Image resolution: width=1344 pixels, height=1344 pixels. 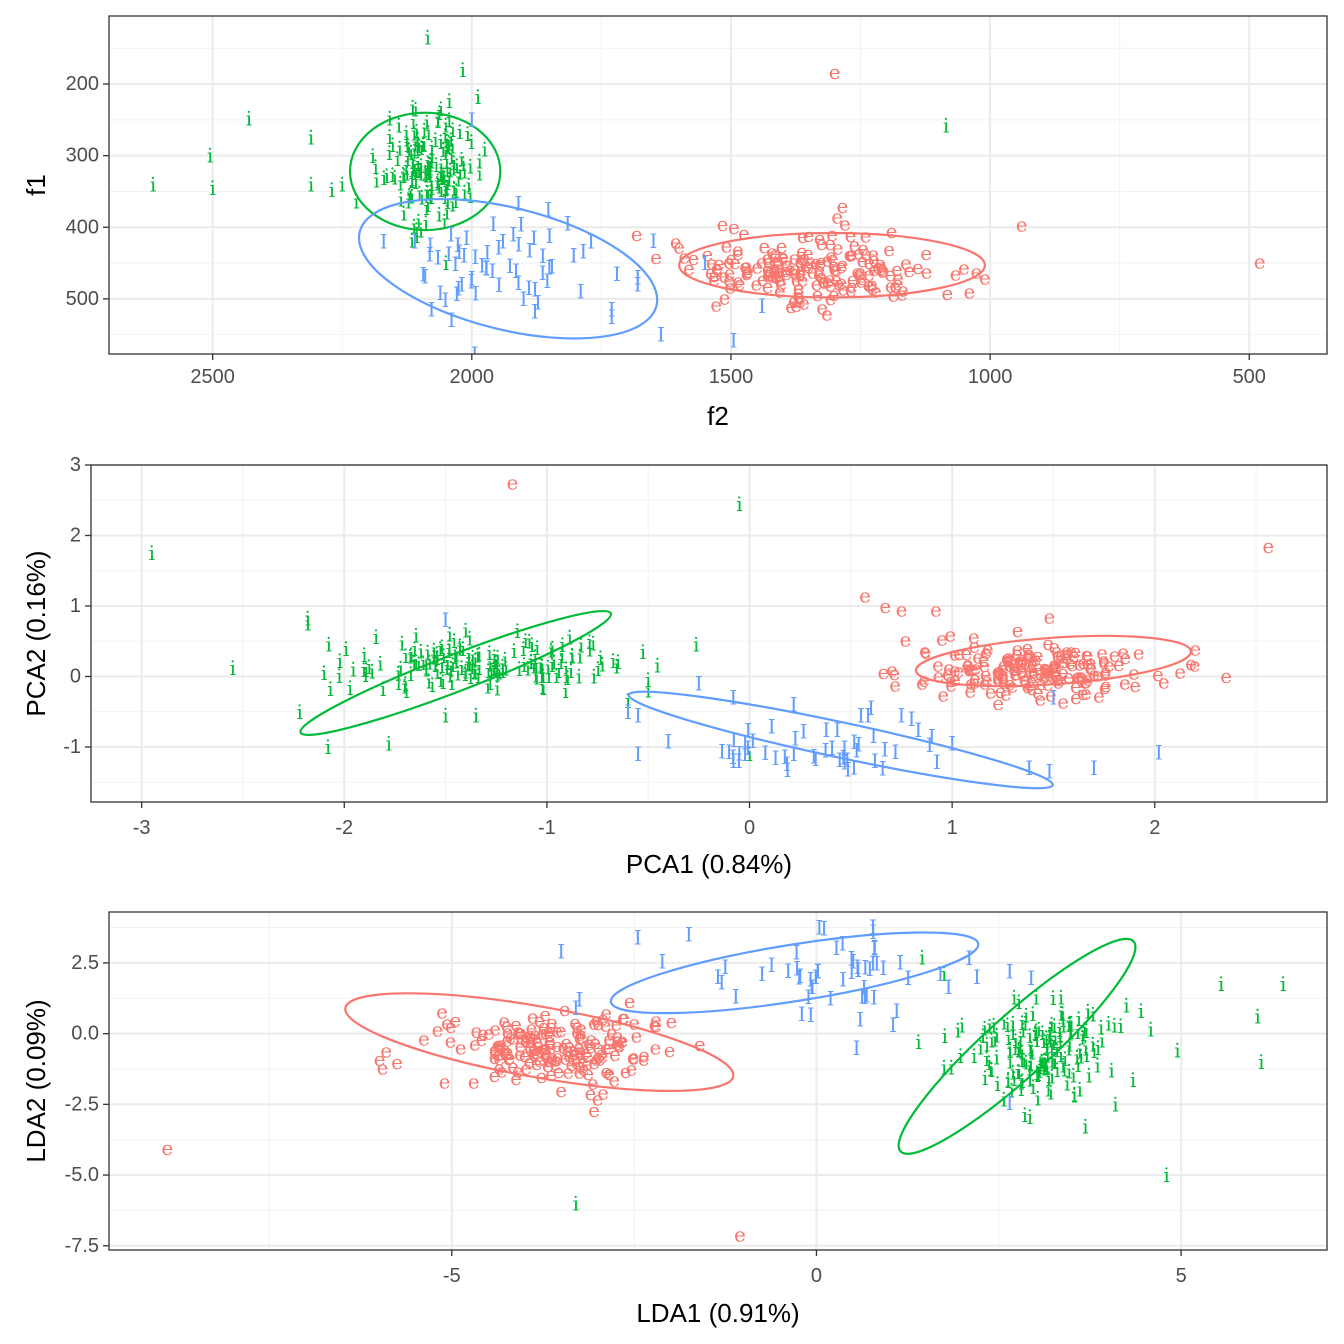 What do you see at coordinates (452, 1276) in the screenshot?
I see `x-tick-label: -5` at bounding box center [452, 1276].